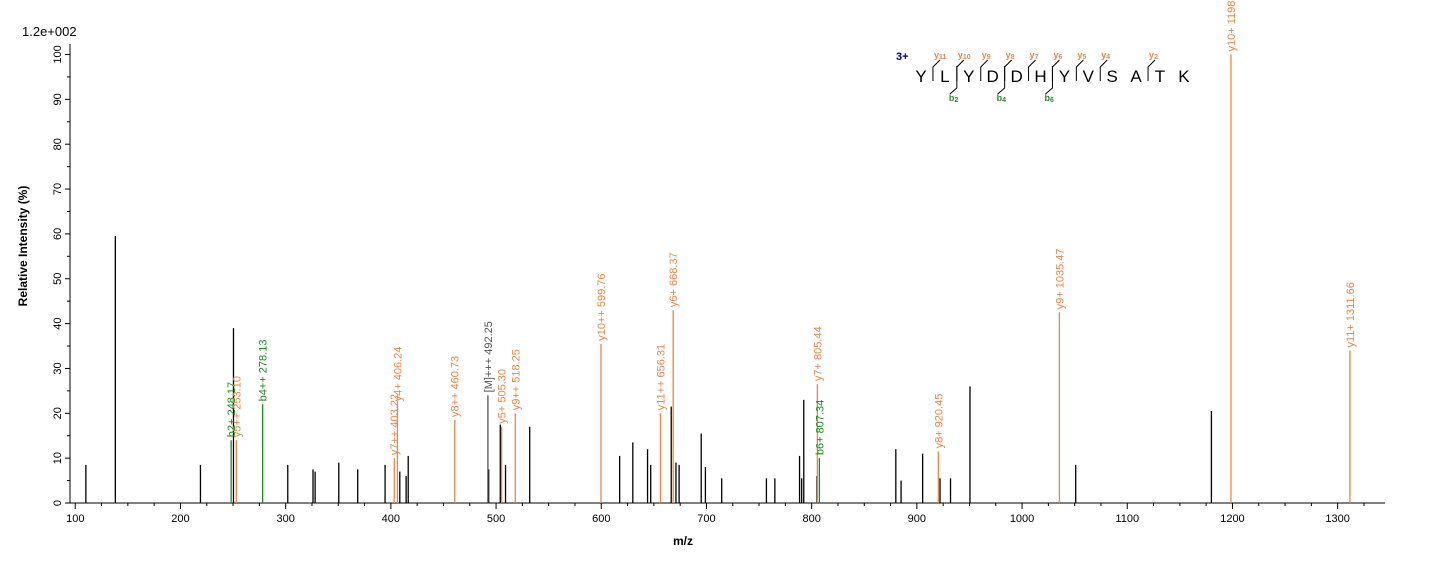  What do you see at coordinates (264, 371) in the screenshot?
I see `peak-label: b4++ 278.13` at bounding box center [264, 371].